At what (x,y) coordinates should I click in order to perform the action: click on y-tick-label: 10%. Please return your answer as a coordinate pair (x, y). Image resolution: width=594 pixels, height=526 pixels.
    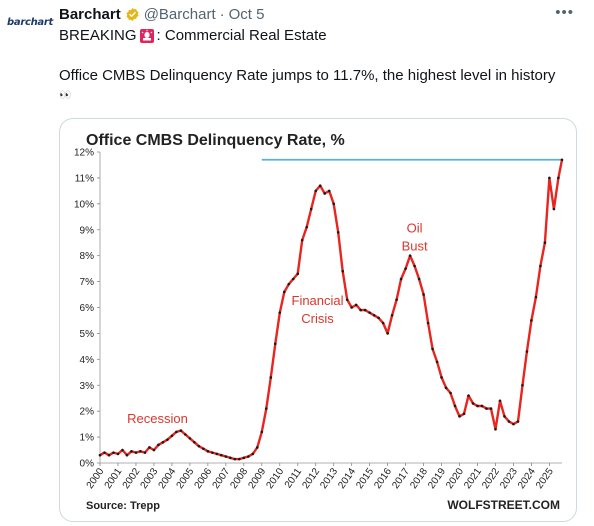
    Looking at the image, I should click on (84, 204).